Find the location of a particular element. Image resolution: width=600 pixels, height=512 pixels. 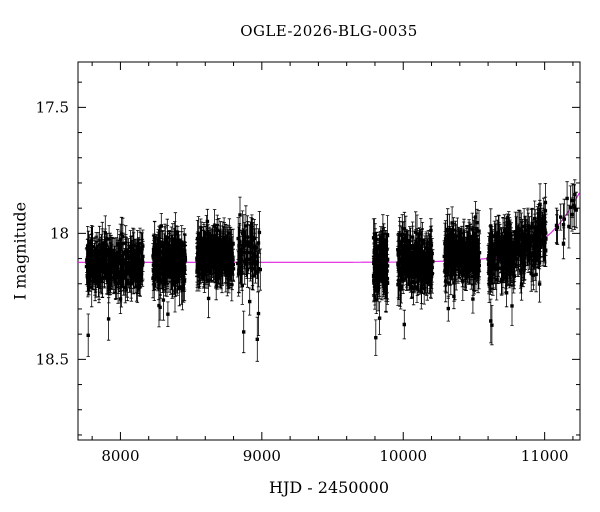

x-axis-label: HJD - 2450000 is located at coordinates (329, 487).